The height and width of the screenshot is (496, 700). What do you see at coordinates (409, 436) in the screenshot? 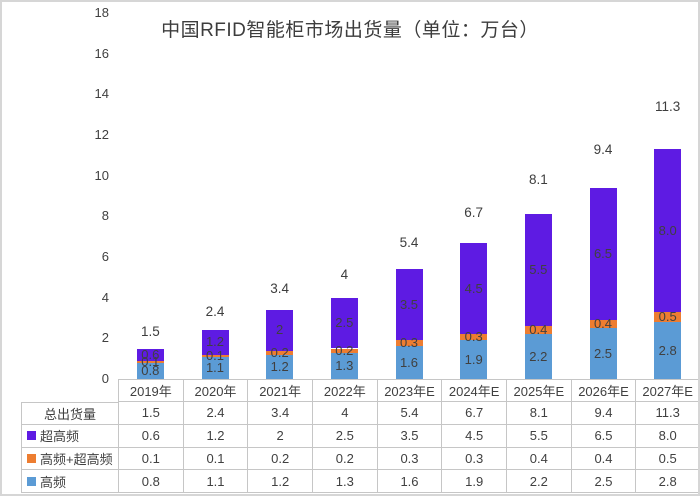
I see `table-cell: 3.5` at bounding box center [409, 436].